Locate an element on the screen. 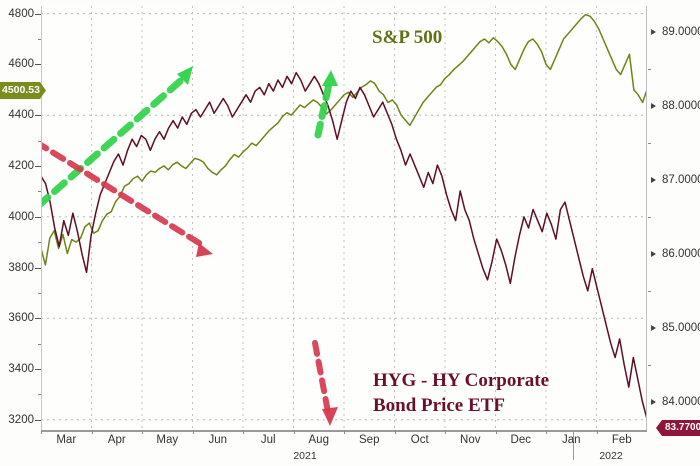 Image resolution: width=700 pixels, height=466 pixels. hyg-series-label: HYG - HY Corporate Bond Price ETF is located at coordinates (461, 393).